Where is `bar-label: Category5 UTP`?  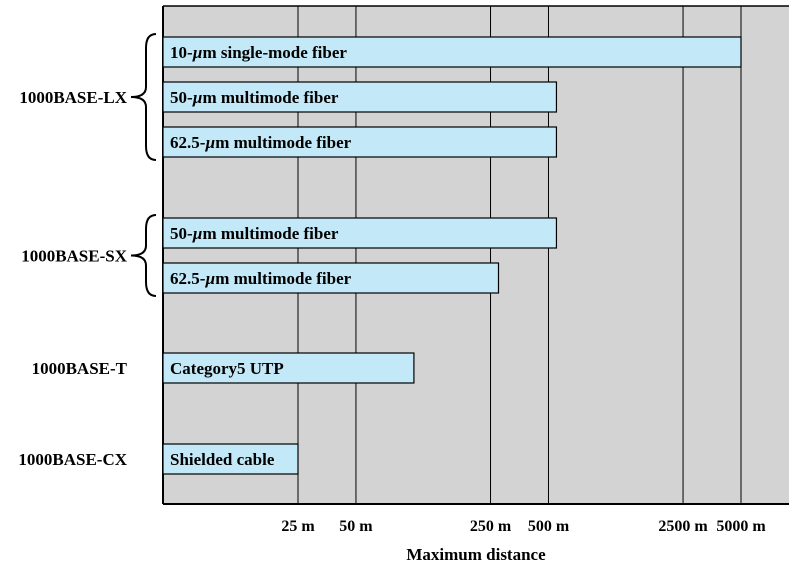
bar-label: Category5 UTP is located at coordinates (227, 368).